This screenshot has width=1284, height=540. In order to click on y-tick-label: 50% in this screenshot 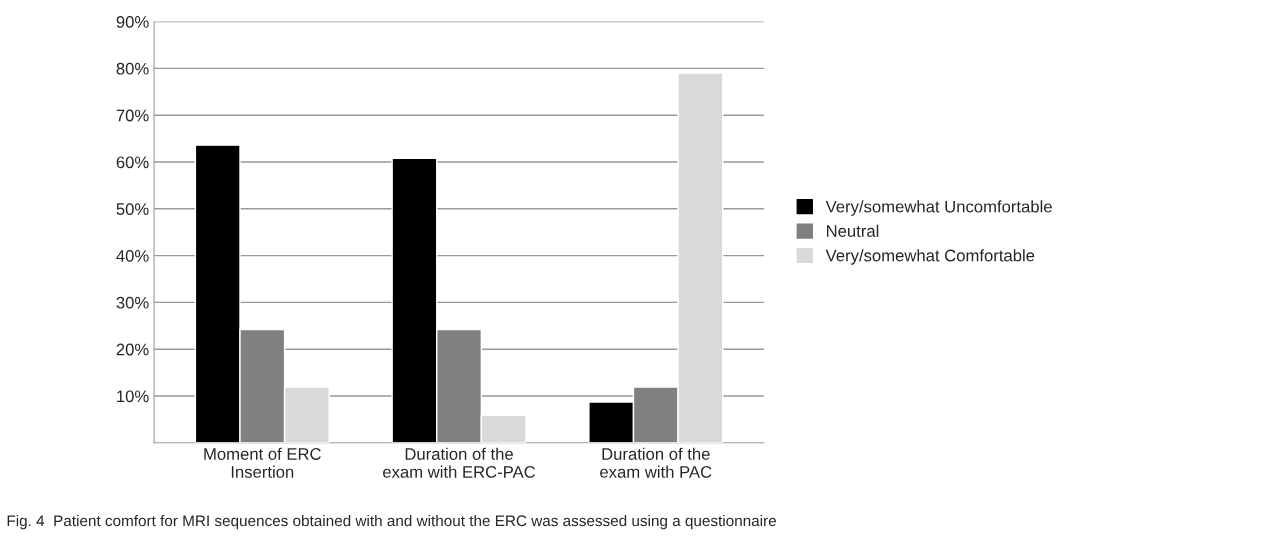, I will do `click(132, 209)`.